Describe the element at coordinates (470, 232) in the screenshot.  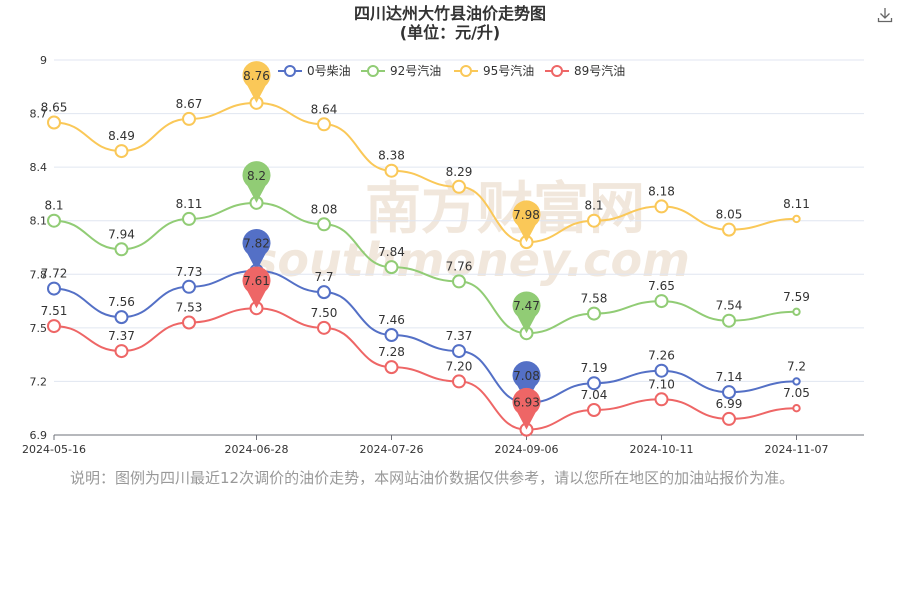
I see `watermark: 南方财富网 southmoney.com` at that location.